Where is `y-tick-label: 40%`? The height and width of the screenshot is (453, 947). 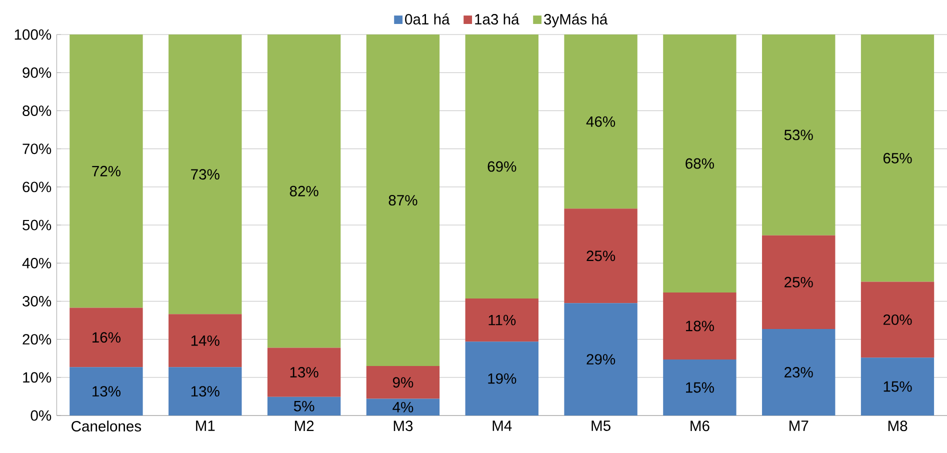 y-tick-label: 40% is located at coordinates (37, 263).